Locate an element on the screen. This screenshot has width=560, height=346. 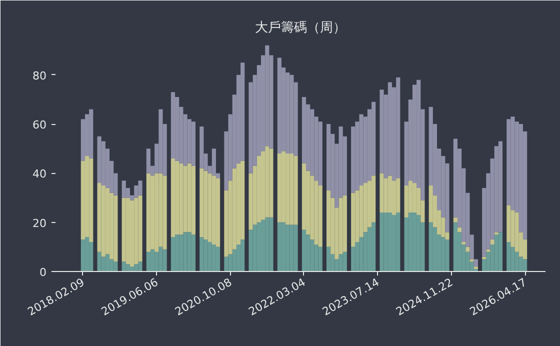
y-tick-label: 80 is located at coordinates (39, 75).